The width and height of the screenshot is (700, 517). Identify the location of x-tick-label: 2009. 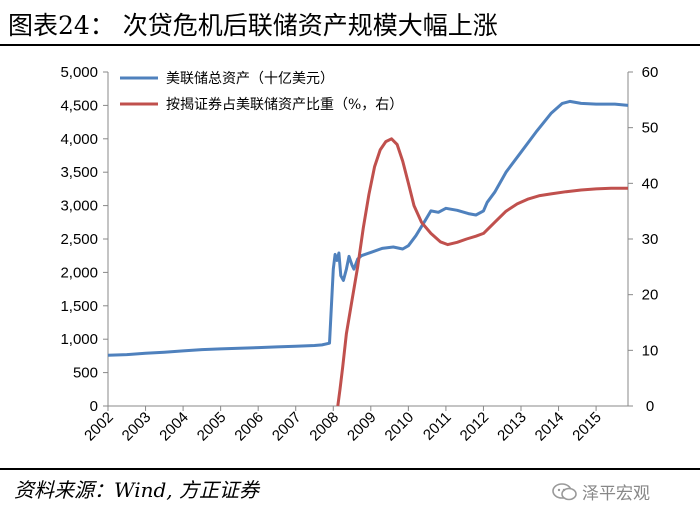
(362, 427).